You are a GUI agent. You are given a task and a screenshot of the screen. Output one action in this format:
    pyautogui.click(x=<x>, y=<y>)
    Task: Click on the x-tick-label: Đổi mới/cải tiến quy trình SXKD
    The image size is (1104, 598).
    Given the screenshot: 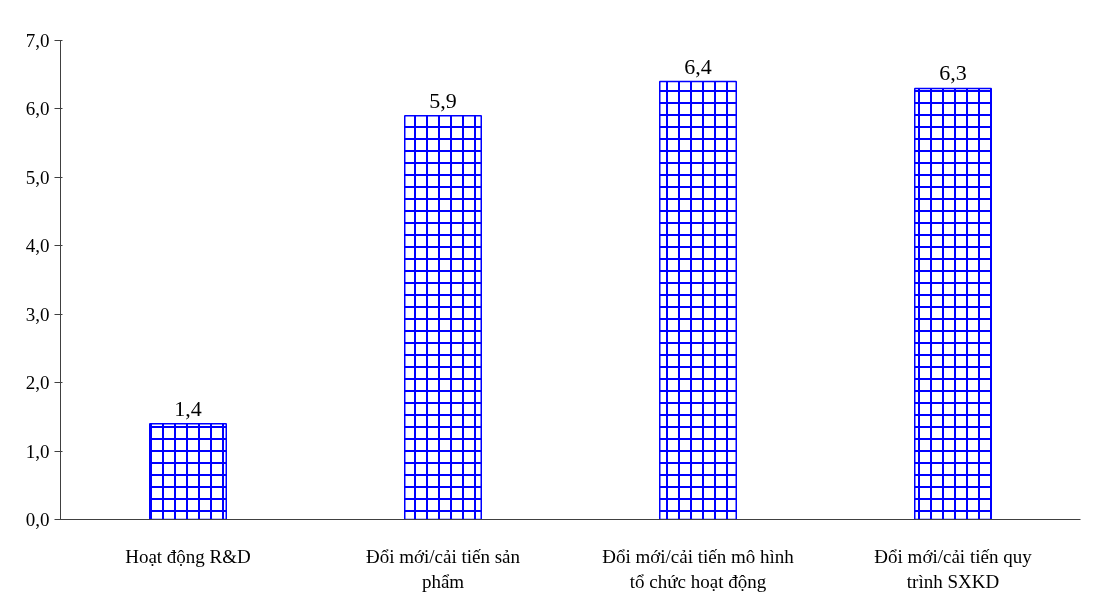 What is the action you would take?
    pyautogui.click(x=953, y=568)
    